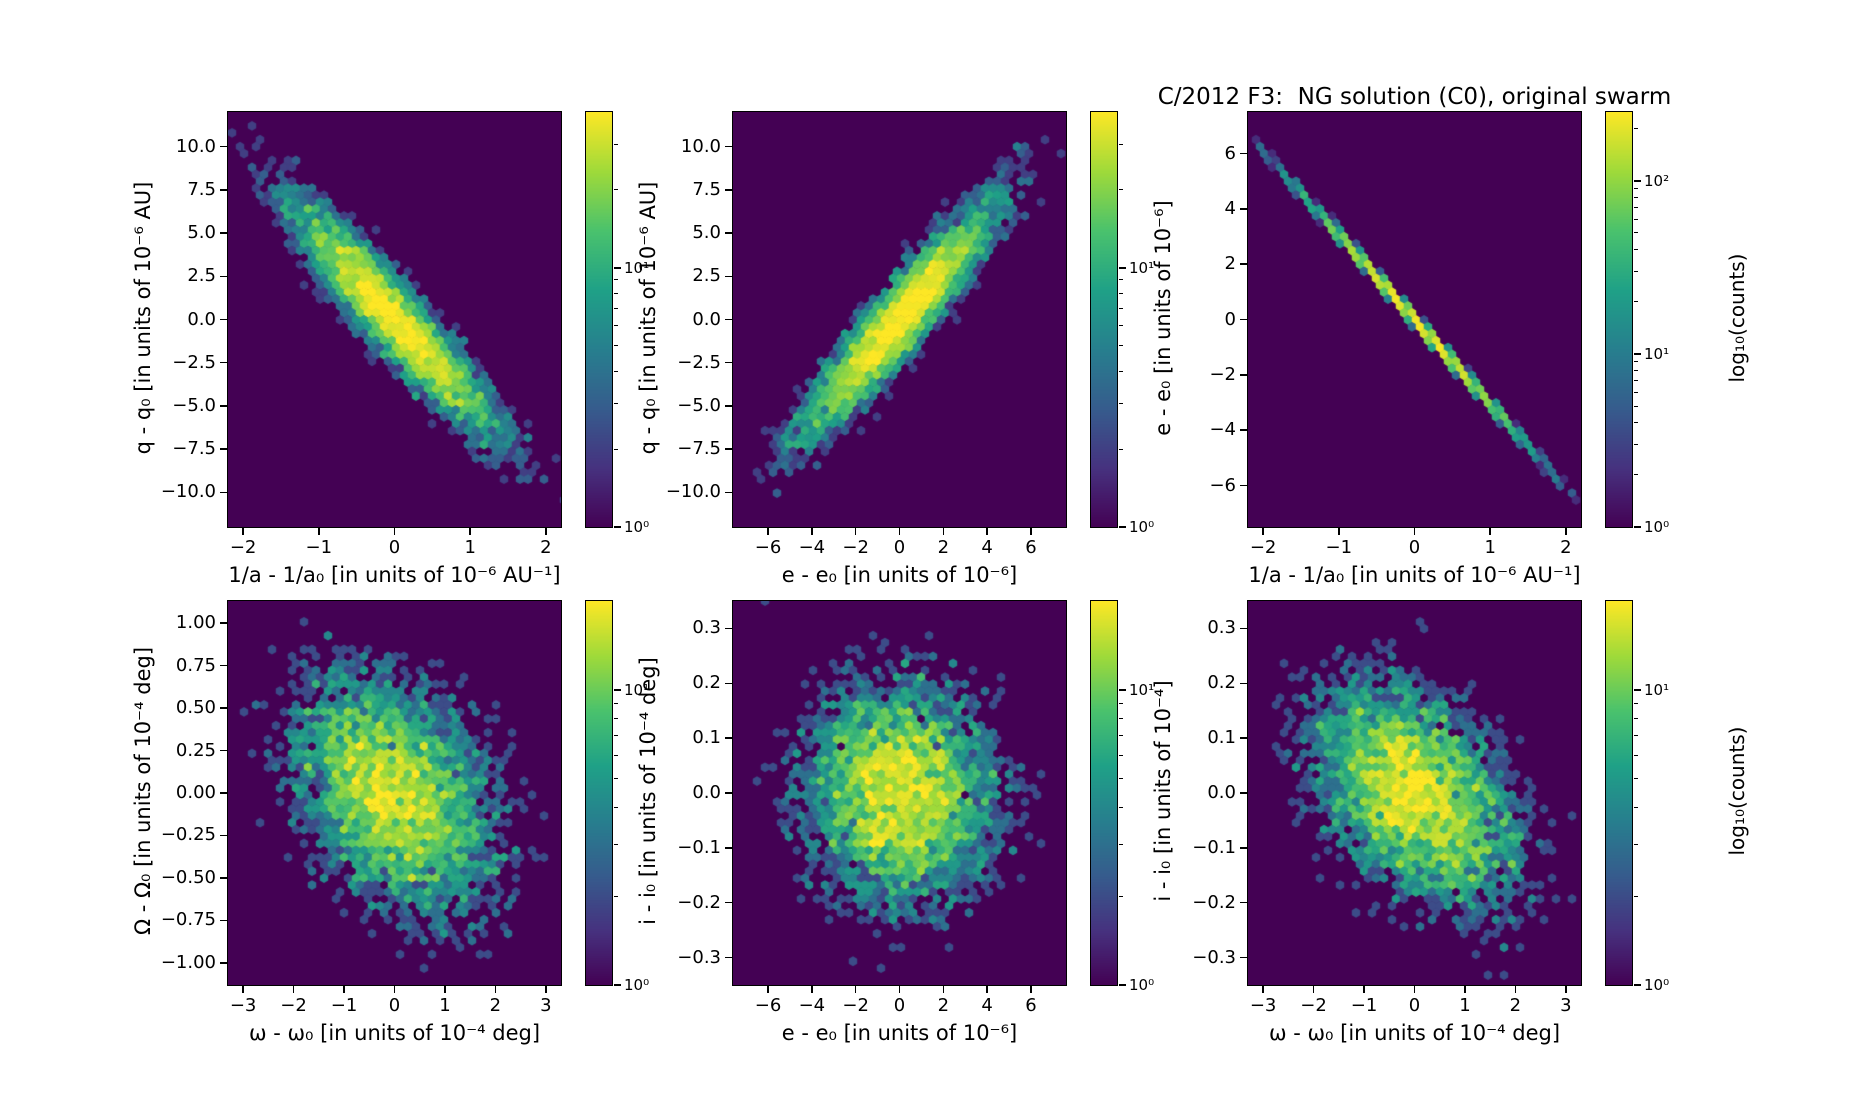 Image resolution: width=1853 pixels, height=1111 pixels. Describe the element at coordinates (812, 1005) in the screenshot. I see `x-tick-label: −4` at that location.